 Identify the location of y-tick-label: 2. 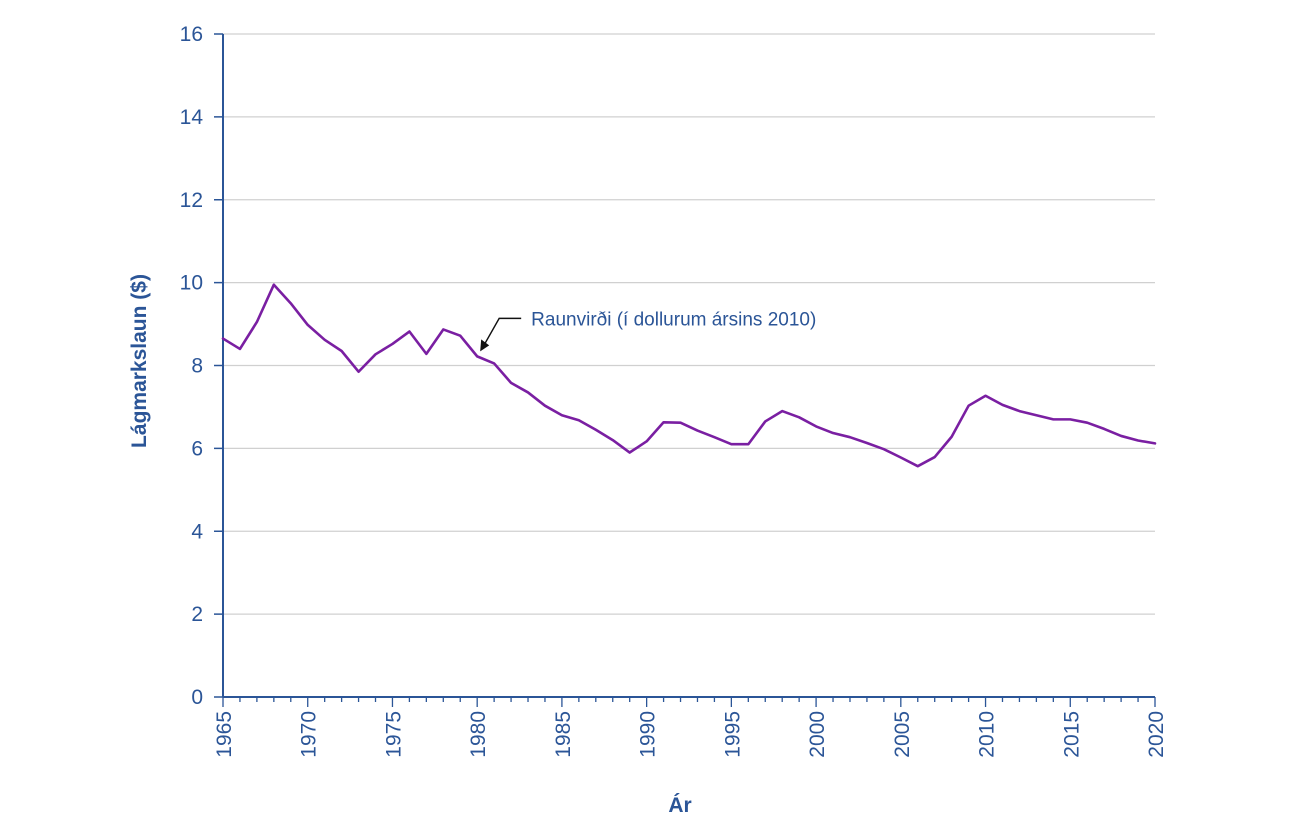
(197, 614).